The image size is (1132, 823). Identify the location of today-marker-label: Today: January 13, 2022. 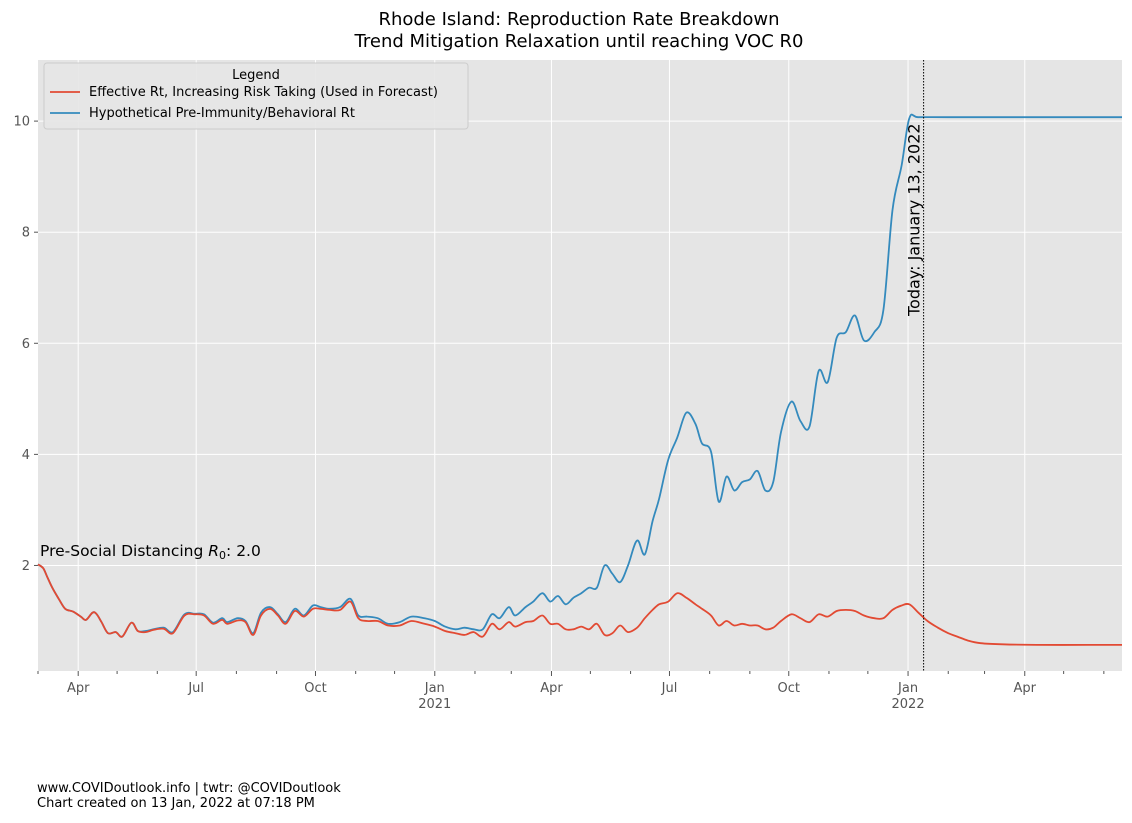
(914, 220).